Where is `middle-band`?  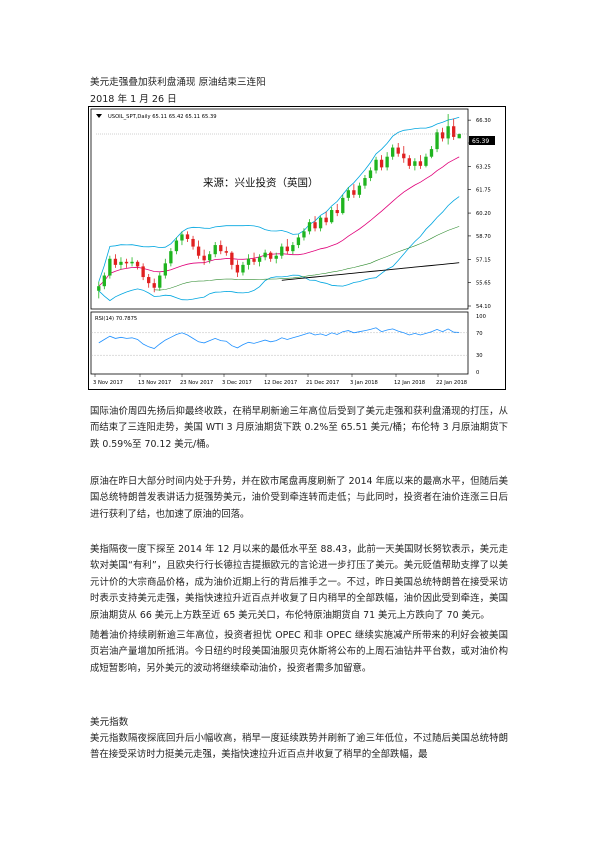 middle-band is located at coordinates (279, 221).